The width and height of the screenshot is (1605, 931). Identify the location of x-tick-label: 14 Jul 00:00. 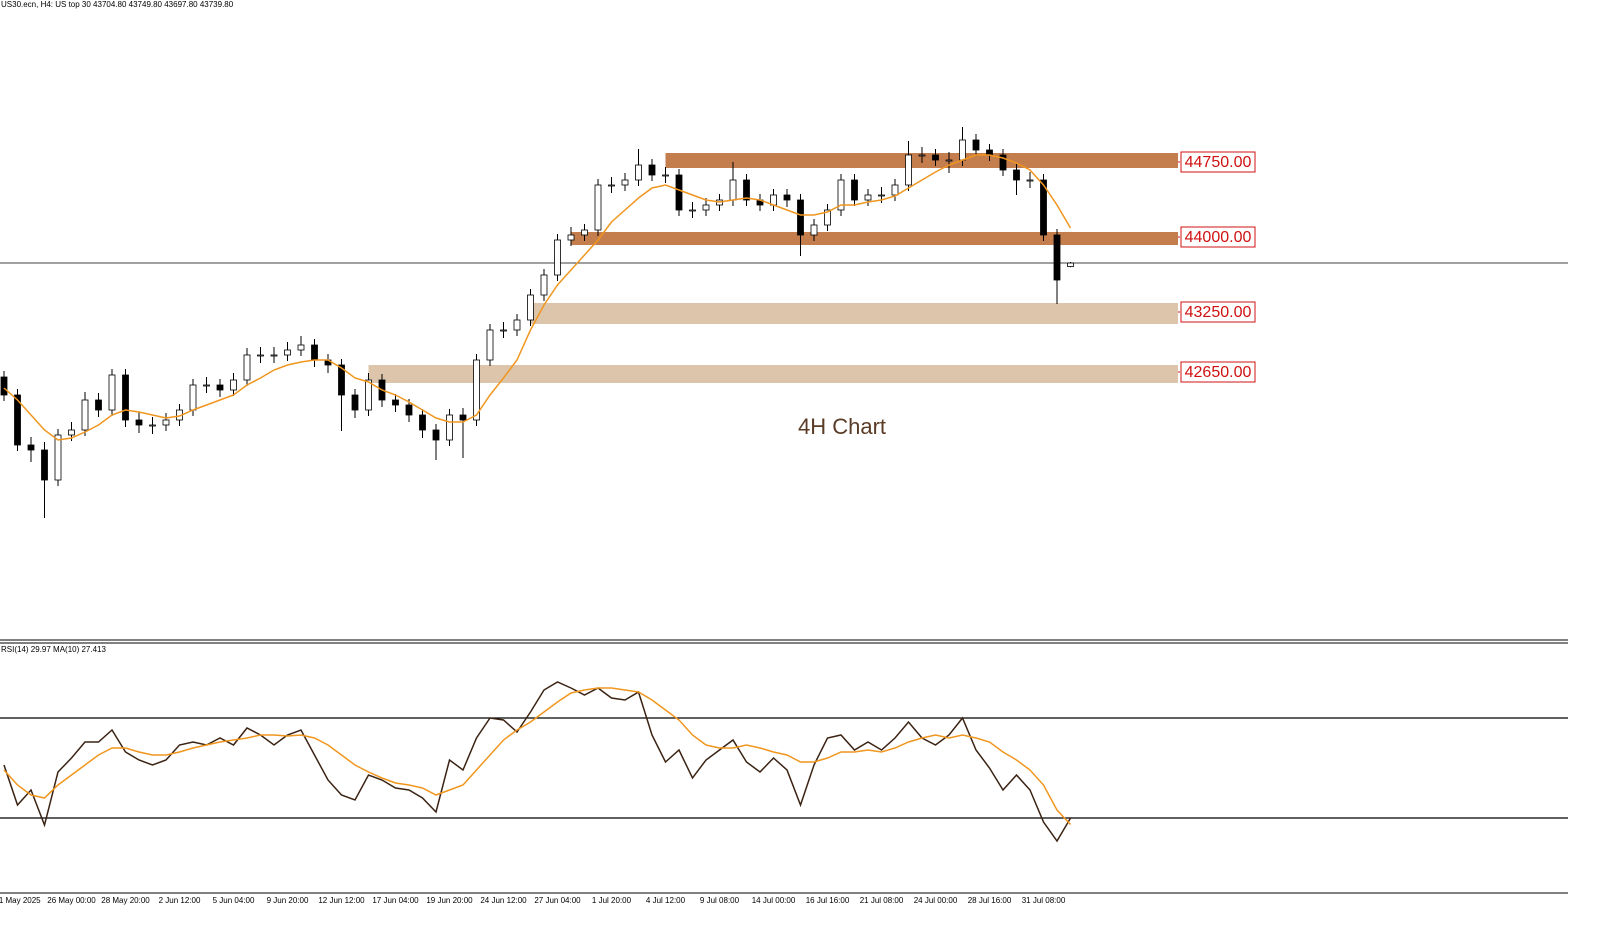
(774, 900).